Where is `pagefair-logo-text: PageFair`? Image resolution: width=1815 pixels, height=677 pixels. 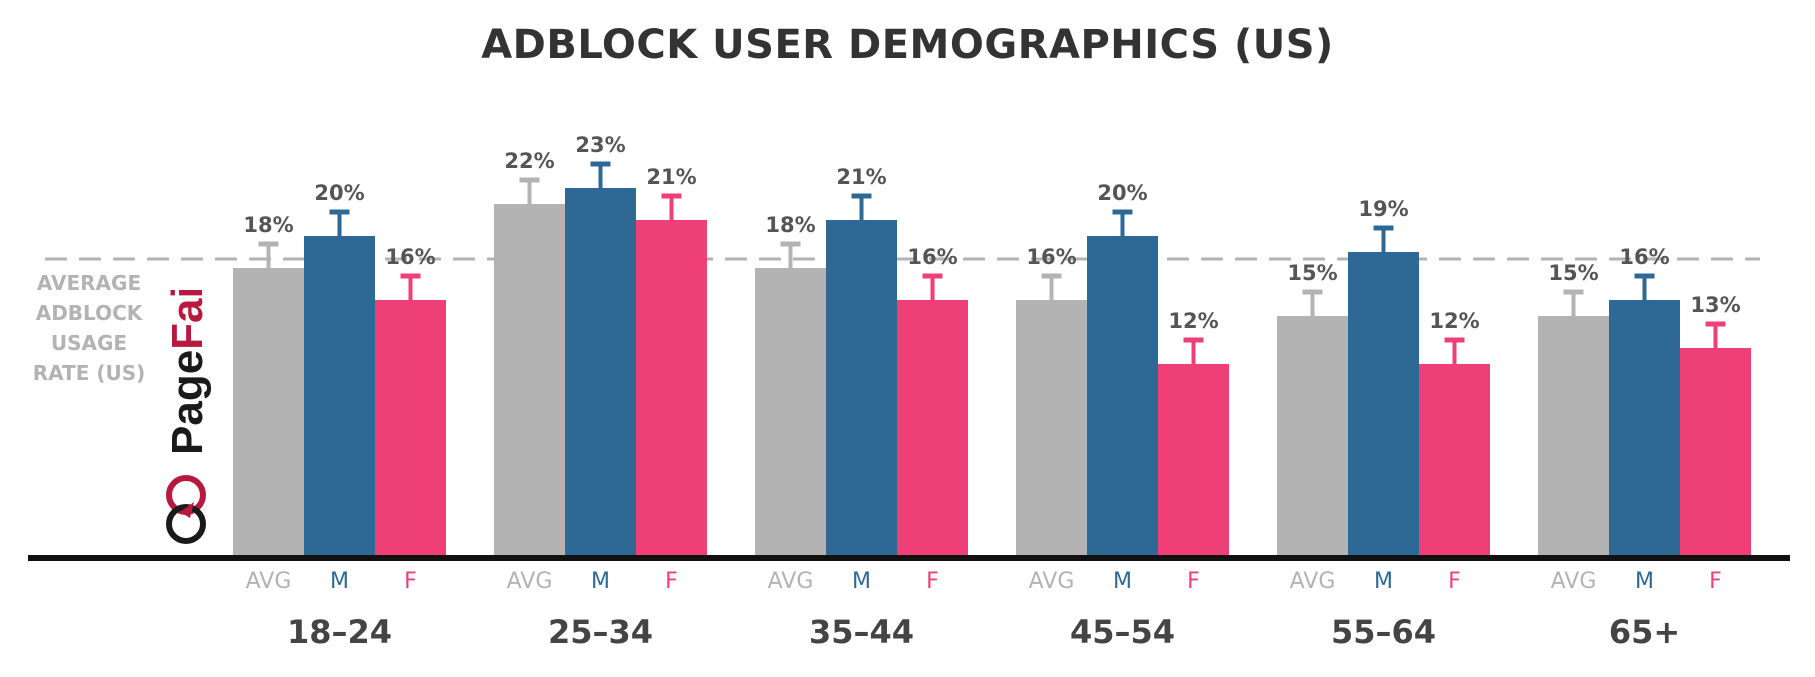 pagefair-logo-text: PageFair is located at coordinates (187, 372).